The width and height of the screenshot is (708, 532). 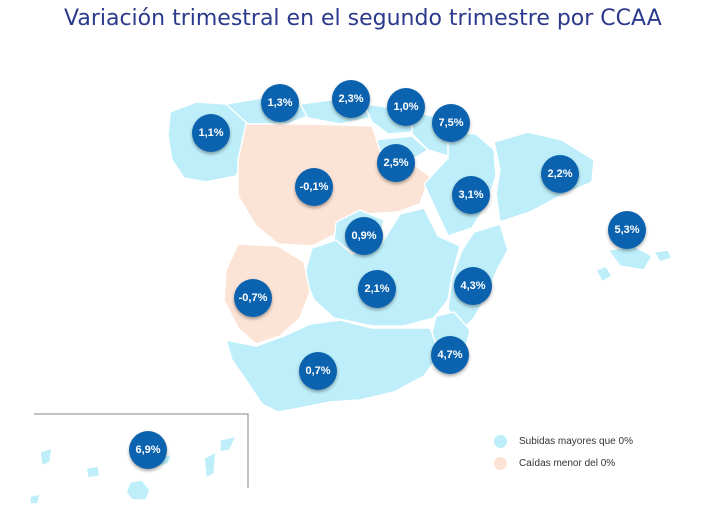 I want to click on value-bubble-baleares: 5,3%, so click(x=627, y=230).